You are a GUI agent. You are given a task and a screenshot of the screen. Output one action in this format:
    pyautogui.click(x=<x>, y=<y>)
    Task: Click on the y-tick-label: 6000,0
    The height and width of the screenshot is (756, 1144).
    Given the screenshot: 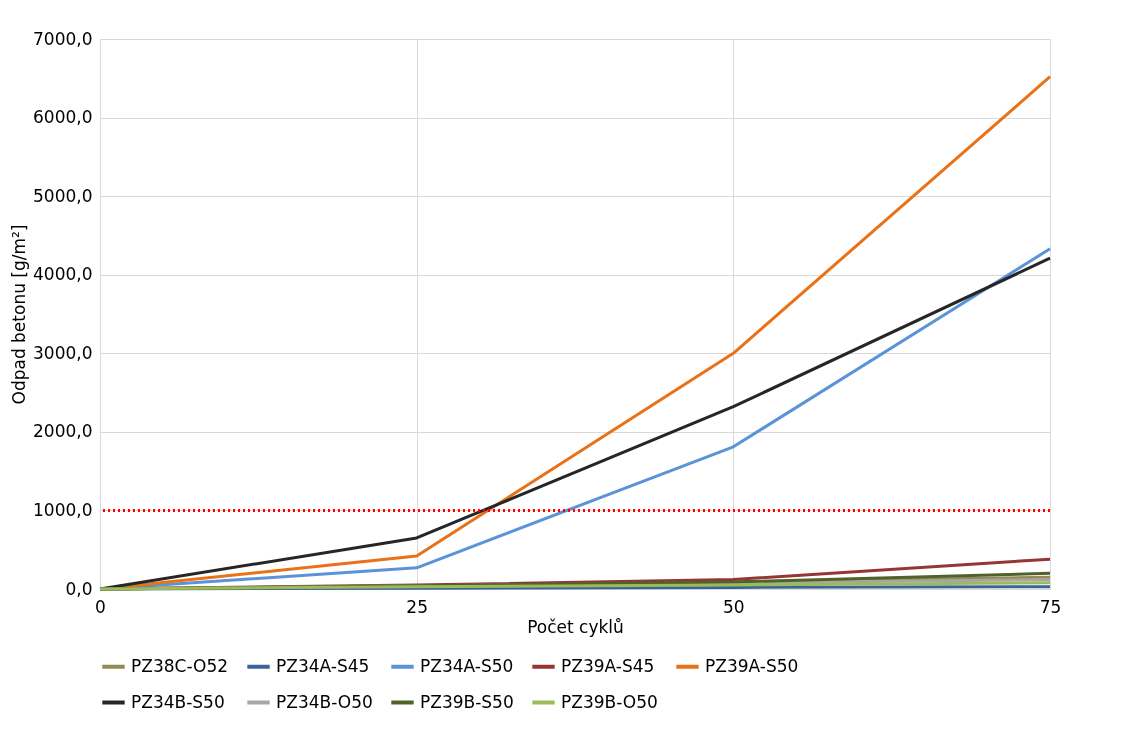 What is the action you would take?
    pyautogui.click(x=63, y=117)
    